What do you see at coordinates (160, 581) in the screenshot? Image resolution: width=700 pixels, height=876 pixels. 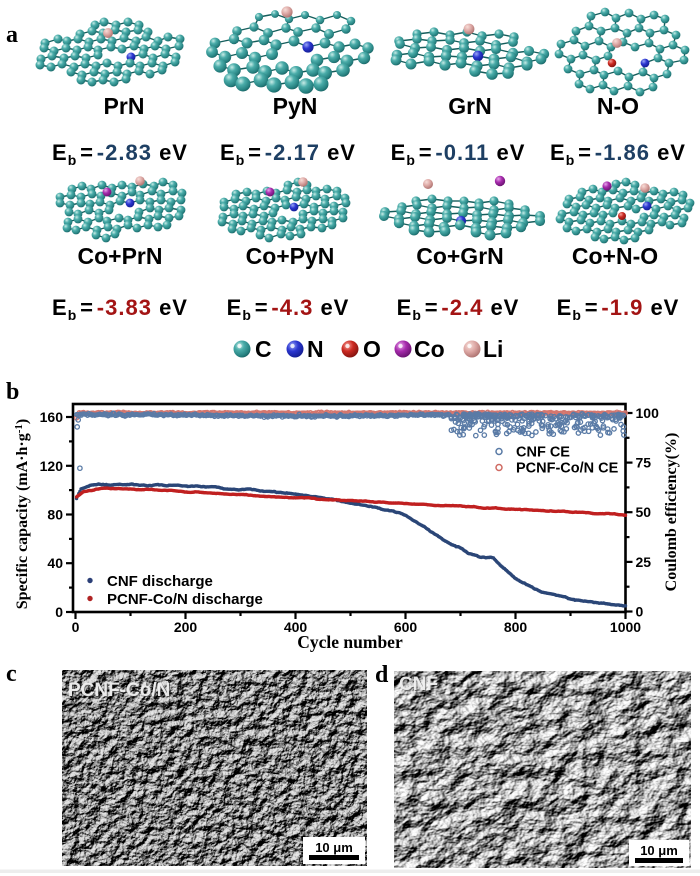 I see `svg-text: CNF discharge` at bounding box center [160, 581].